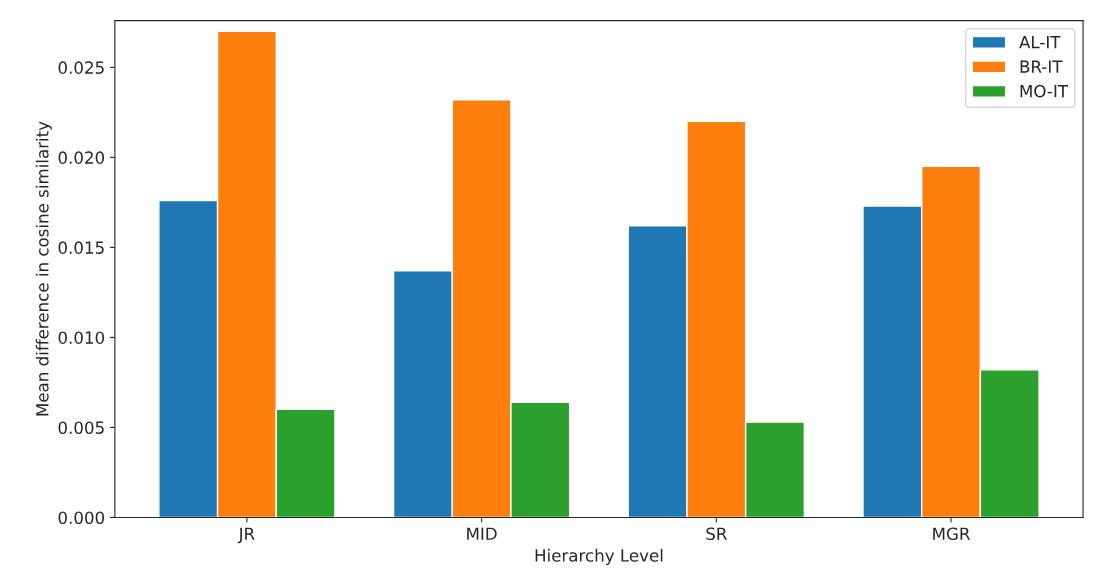 This screenshot has width=1094, height=588. Describe the element at coordinates (43, 268) in the screenshot. I see `y-axis-title: Mean difference in cosine similarity` at that location.